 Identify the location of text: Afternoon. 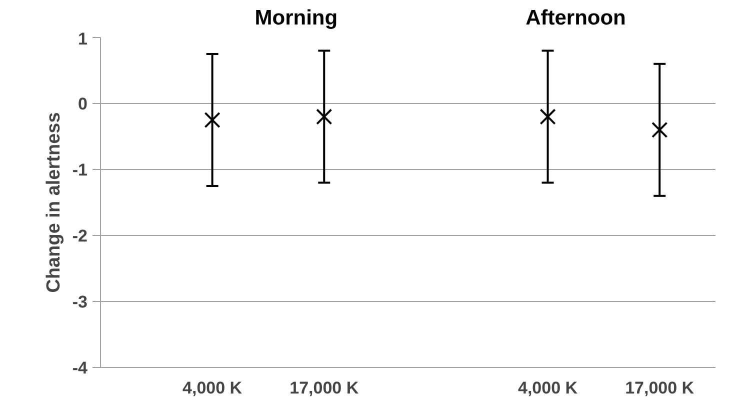
(576, 18).